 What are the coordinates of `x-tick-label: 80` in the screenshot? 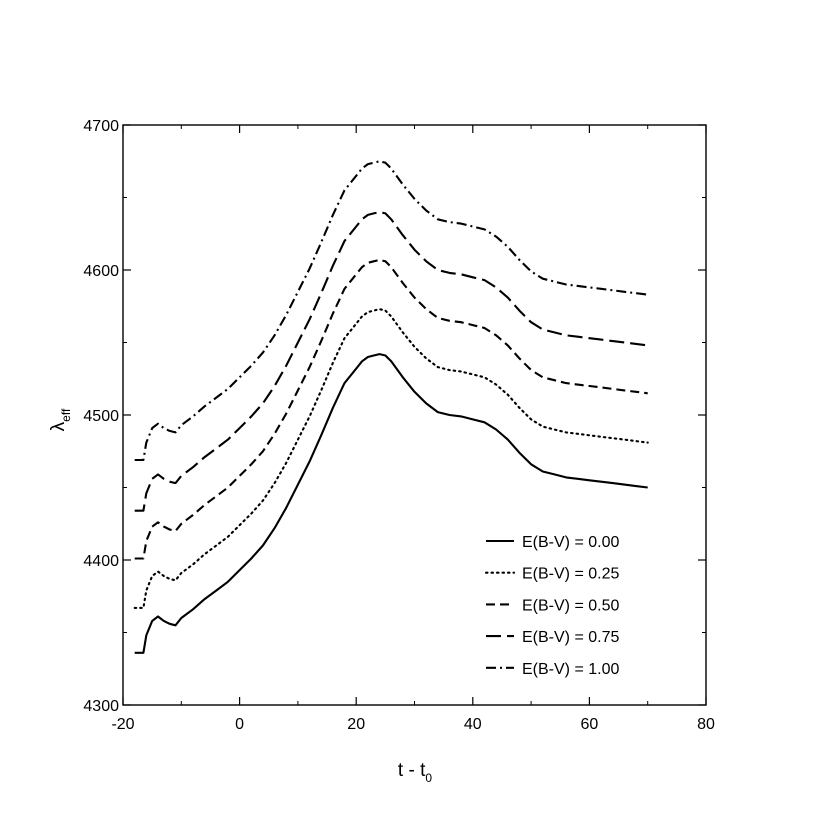 It's located at (706, 724).